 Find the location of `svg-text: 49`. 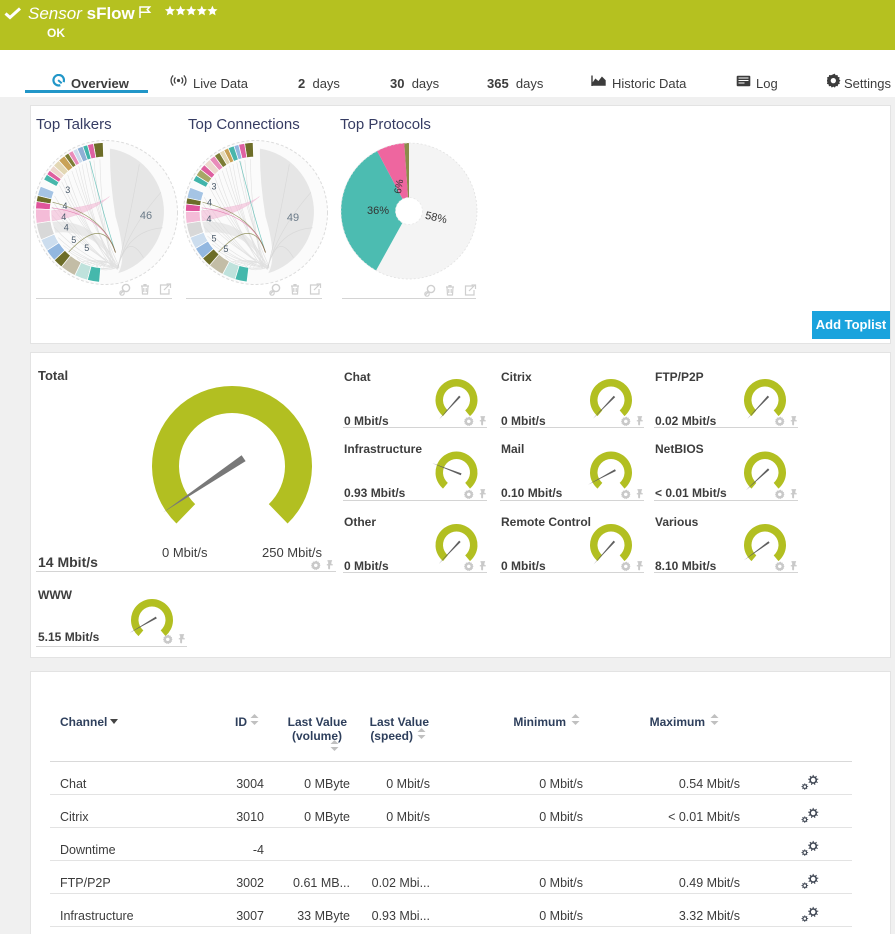

svg-text: 49 is located at coordinates (293, 218).